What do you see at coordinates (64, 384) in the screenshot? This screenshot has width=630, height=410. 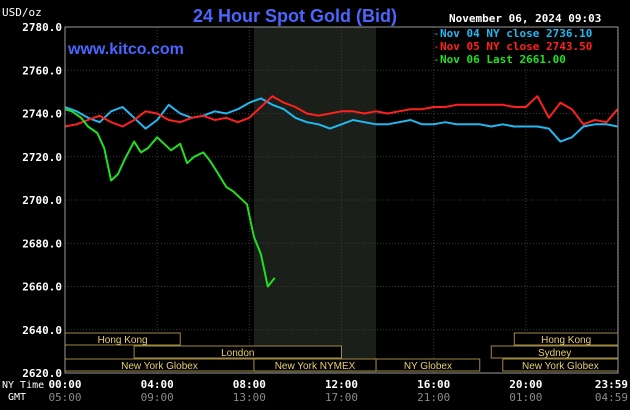 I see `x-tick-label: 00:00` at bounding box center [64, 384].